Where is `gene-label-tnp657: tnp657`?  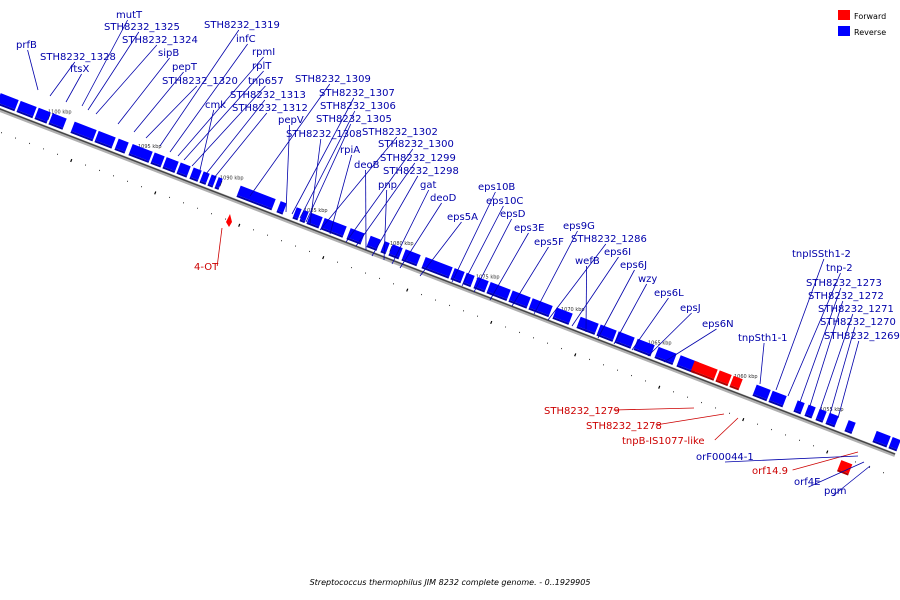 gene-label-tnp657: tnp657 is located at coordinates (266, 81).